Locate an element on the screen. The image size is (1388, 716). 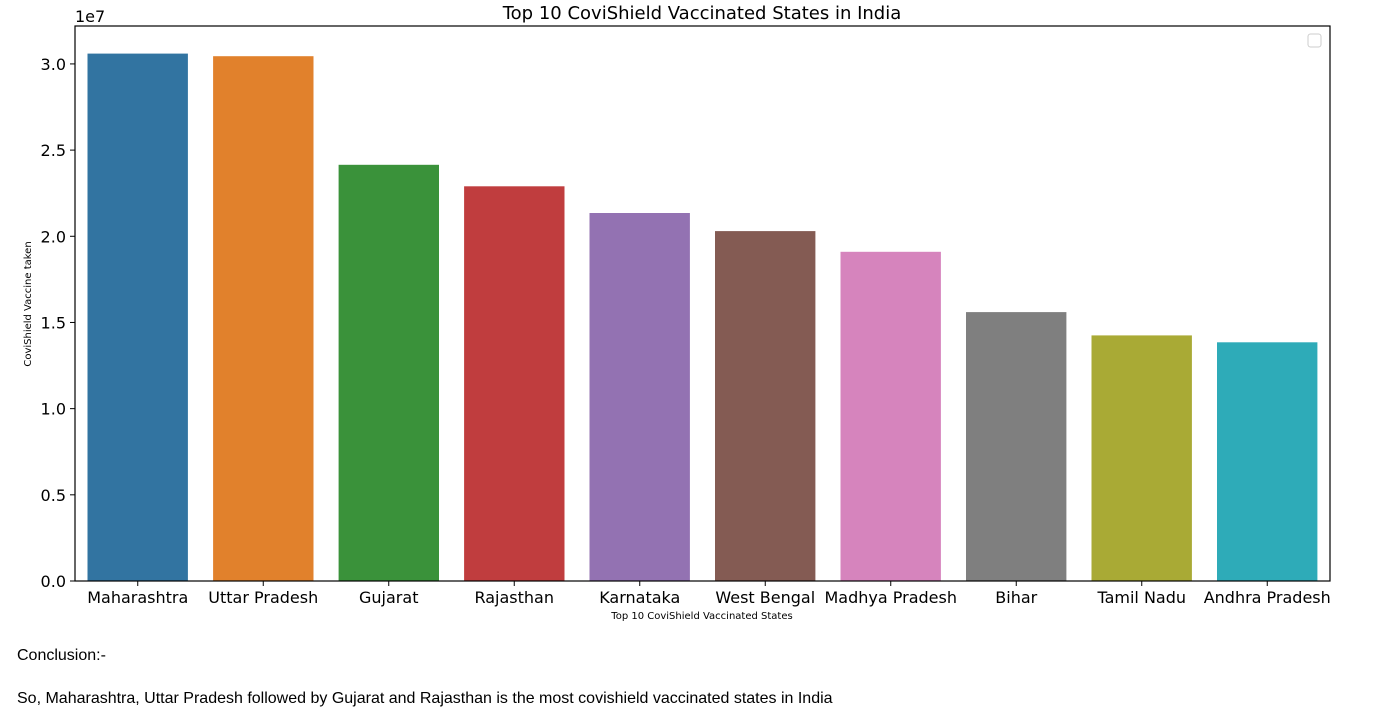
x-tick-label: Karnataka is located at coordinates (639, 597).